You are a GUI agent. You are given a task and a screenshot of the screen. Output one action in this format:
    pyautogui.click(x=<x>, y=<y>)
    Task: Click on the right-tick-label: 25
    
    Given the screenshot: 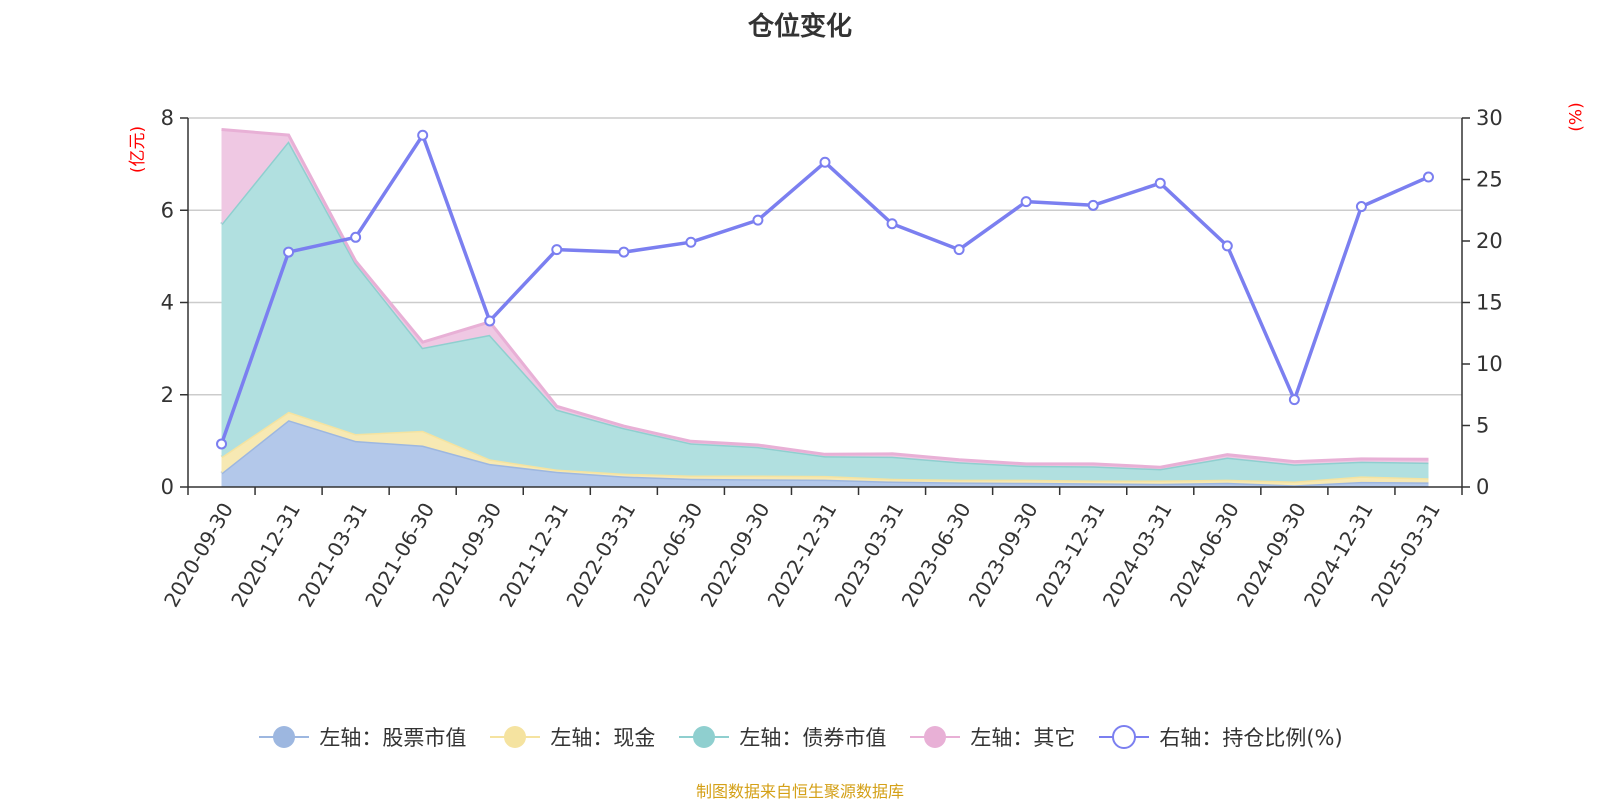 What is the action you would take?
    pyautogui.click(x=1489, y=180)
    